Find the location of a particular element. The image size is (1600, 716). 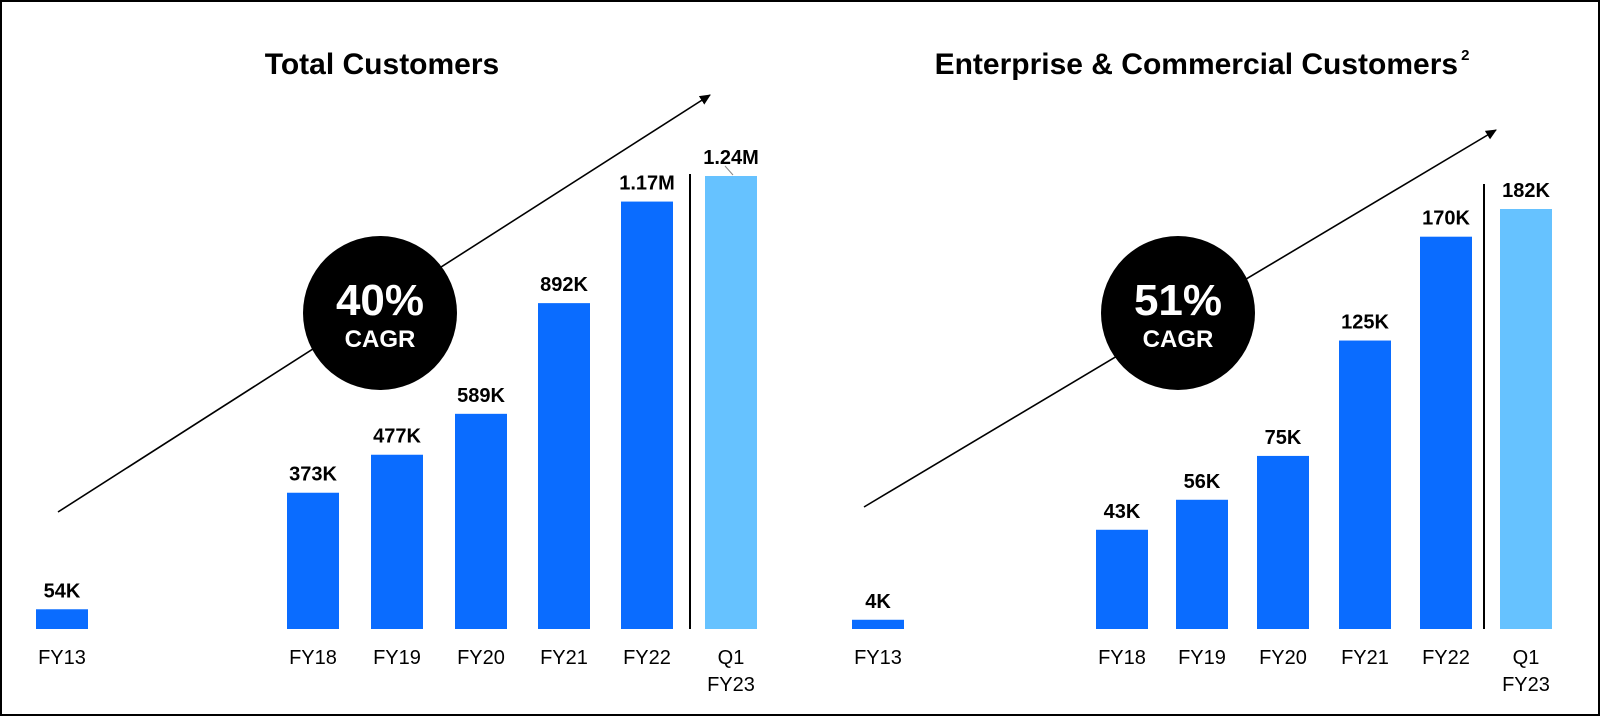

chart1-category-label-5: FY21 is located at coordinates (564, 658).